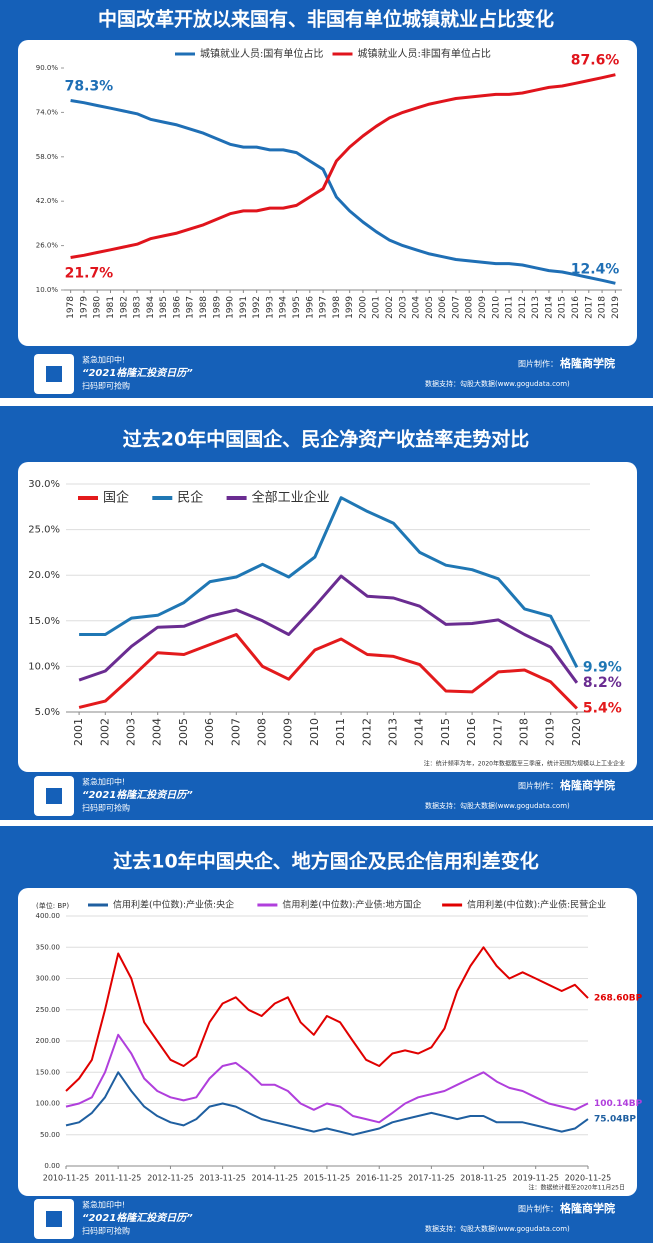 This screenshot has width=653, height=1243. What do you see at coordinates (44, 621) in the screenshot?
I see `y-tick-label: 15.0%` at bounding box center [44, 621].